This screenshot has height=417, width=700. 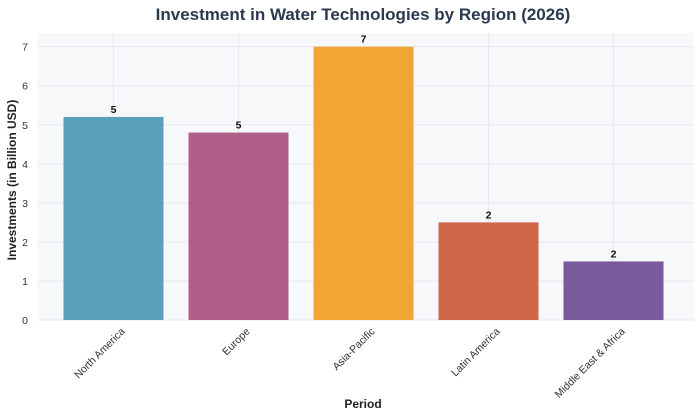 What do you see at coordinates (25, 126) in the screenshot?
I see `y-tick-label: 5` at bounding box center [25, 126].